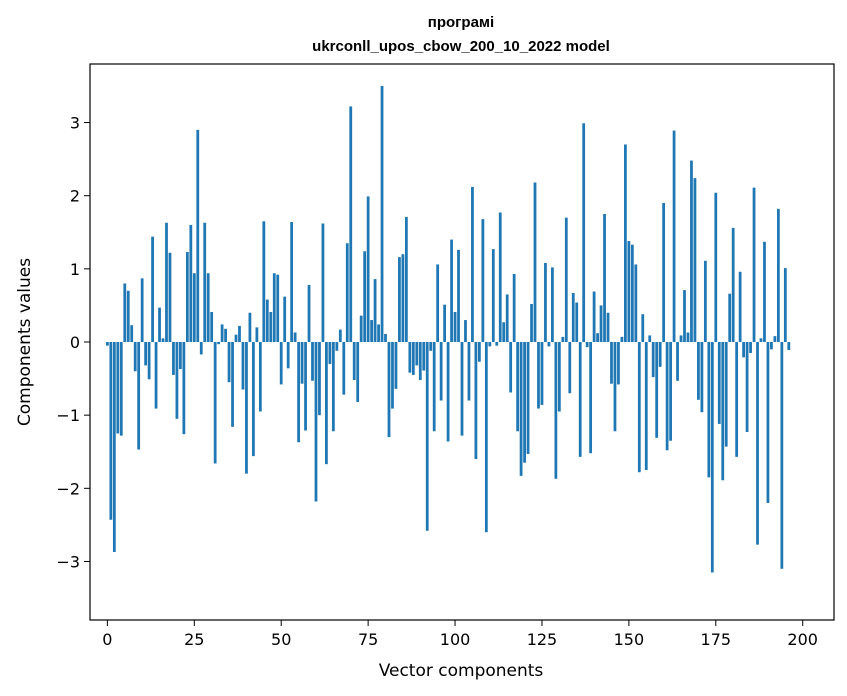 The height and width of the screenshot is (696, 847). What do you see at coordinates (542, 639) in the screenshot?
I see `x-tick-label: 125` at bounding box center [542, 639].